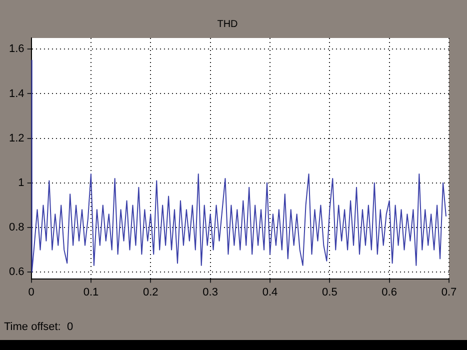  I want to click on y-tick-label: 1.4, so click(16, 94).